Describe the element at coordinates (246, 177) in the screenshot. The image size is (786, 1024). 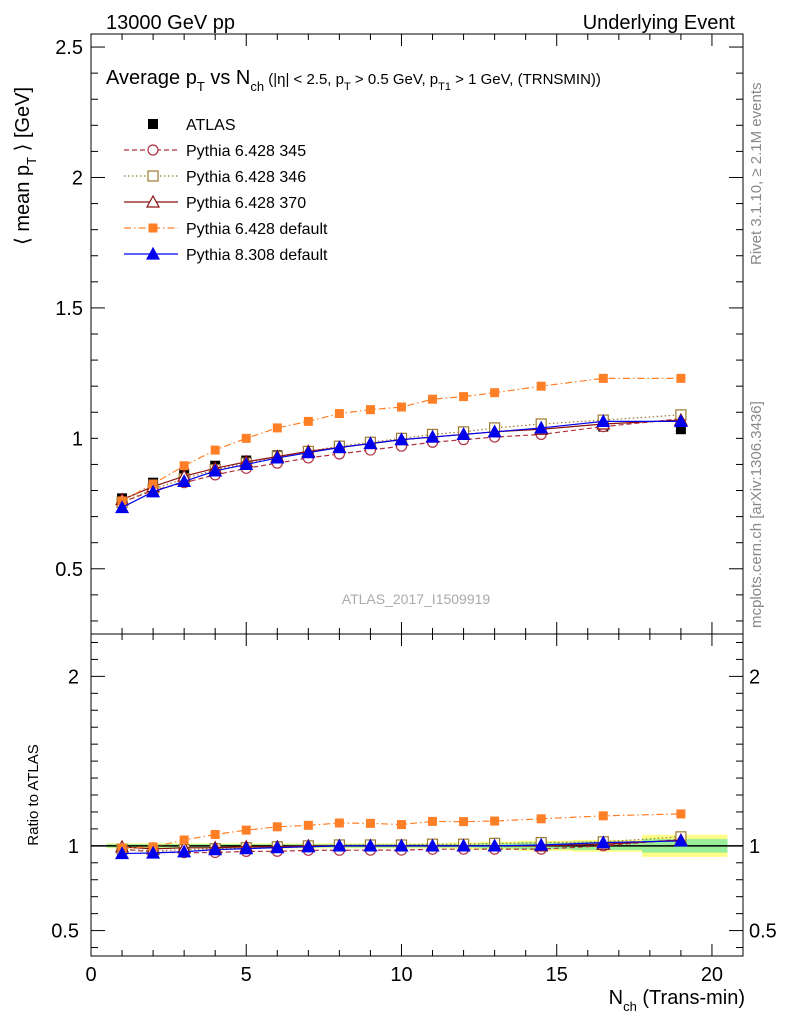
I see `legend-label: Pythia 6.428 346` at that location.